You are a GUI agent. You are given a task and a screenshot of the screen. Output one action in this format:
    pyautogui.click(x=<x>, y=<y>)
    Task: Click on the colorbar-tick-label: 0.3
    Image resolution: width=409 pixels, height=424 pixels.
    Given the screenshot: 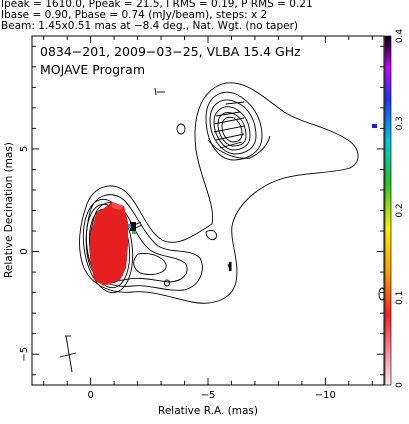 What is the action you would take?
    pyautogui.click(x=400, y=123)
    